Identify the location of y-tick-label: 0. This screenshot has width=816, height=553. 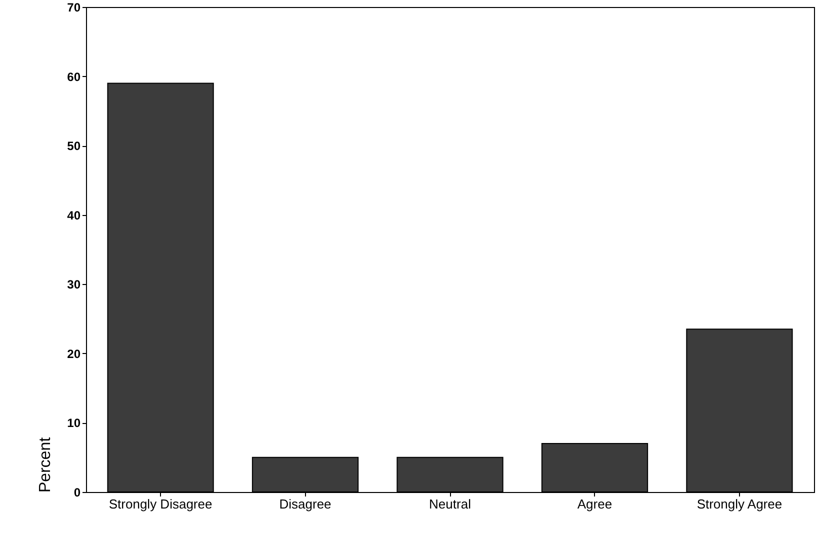
(77, 493).